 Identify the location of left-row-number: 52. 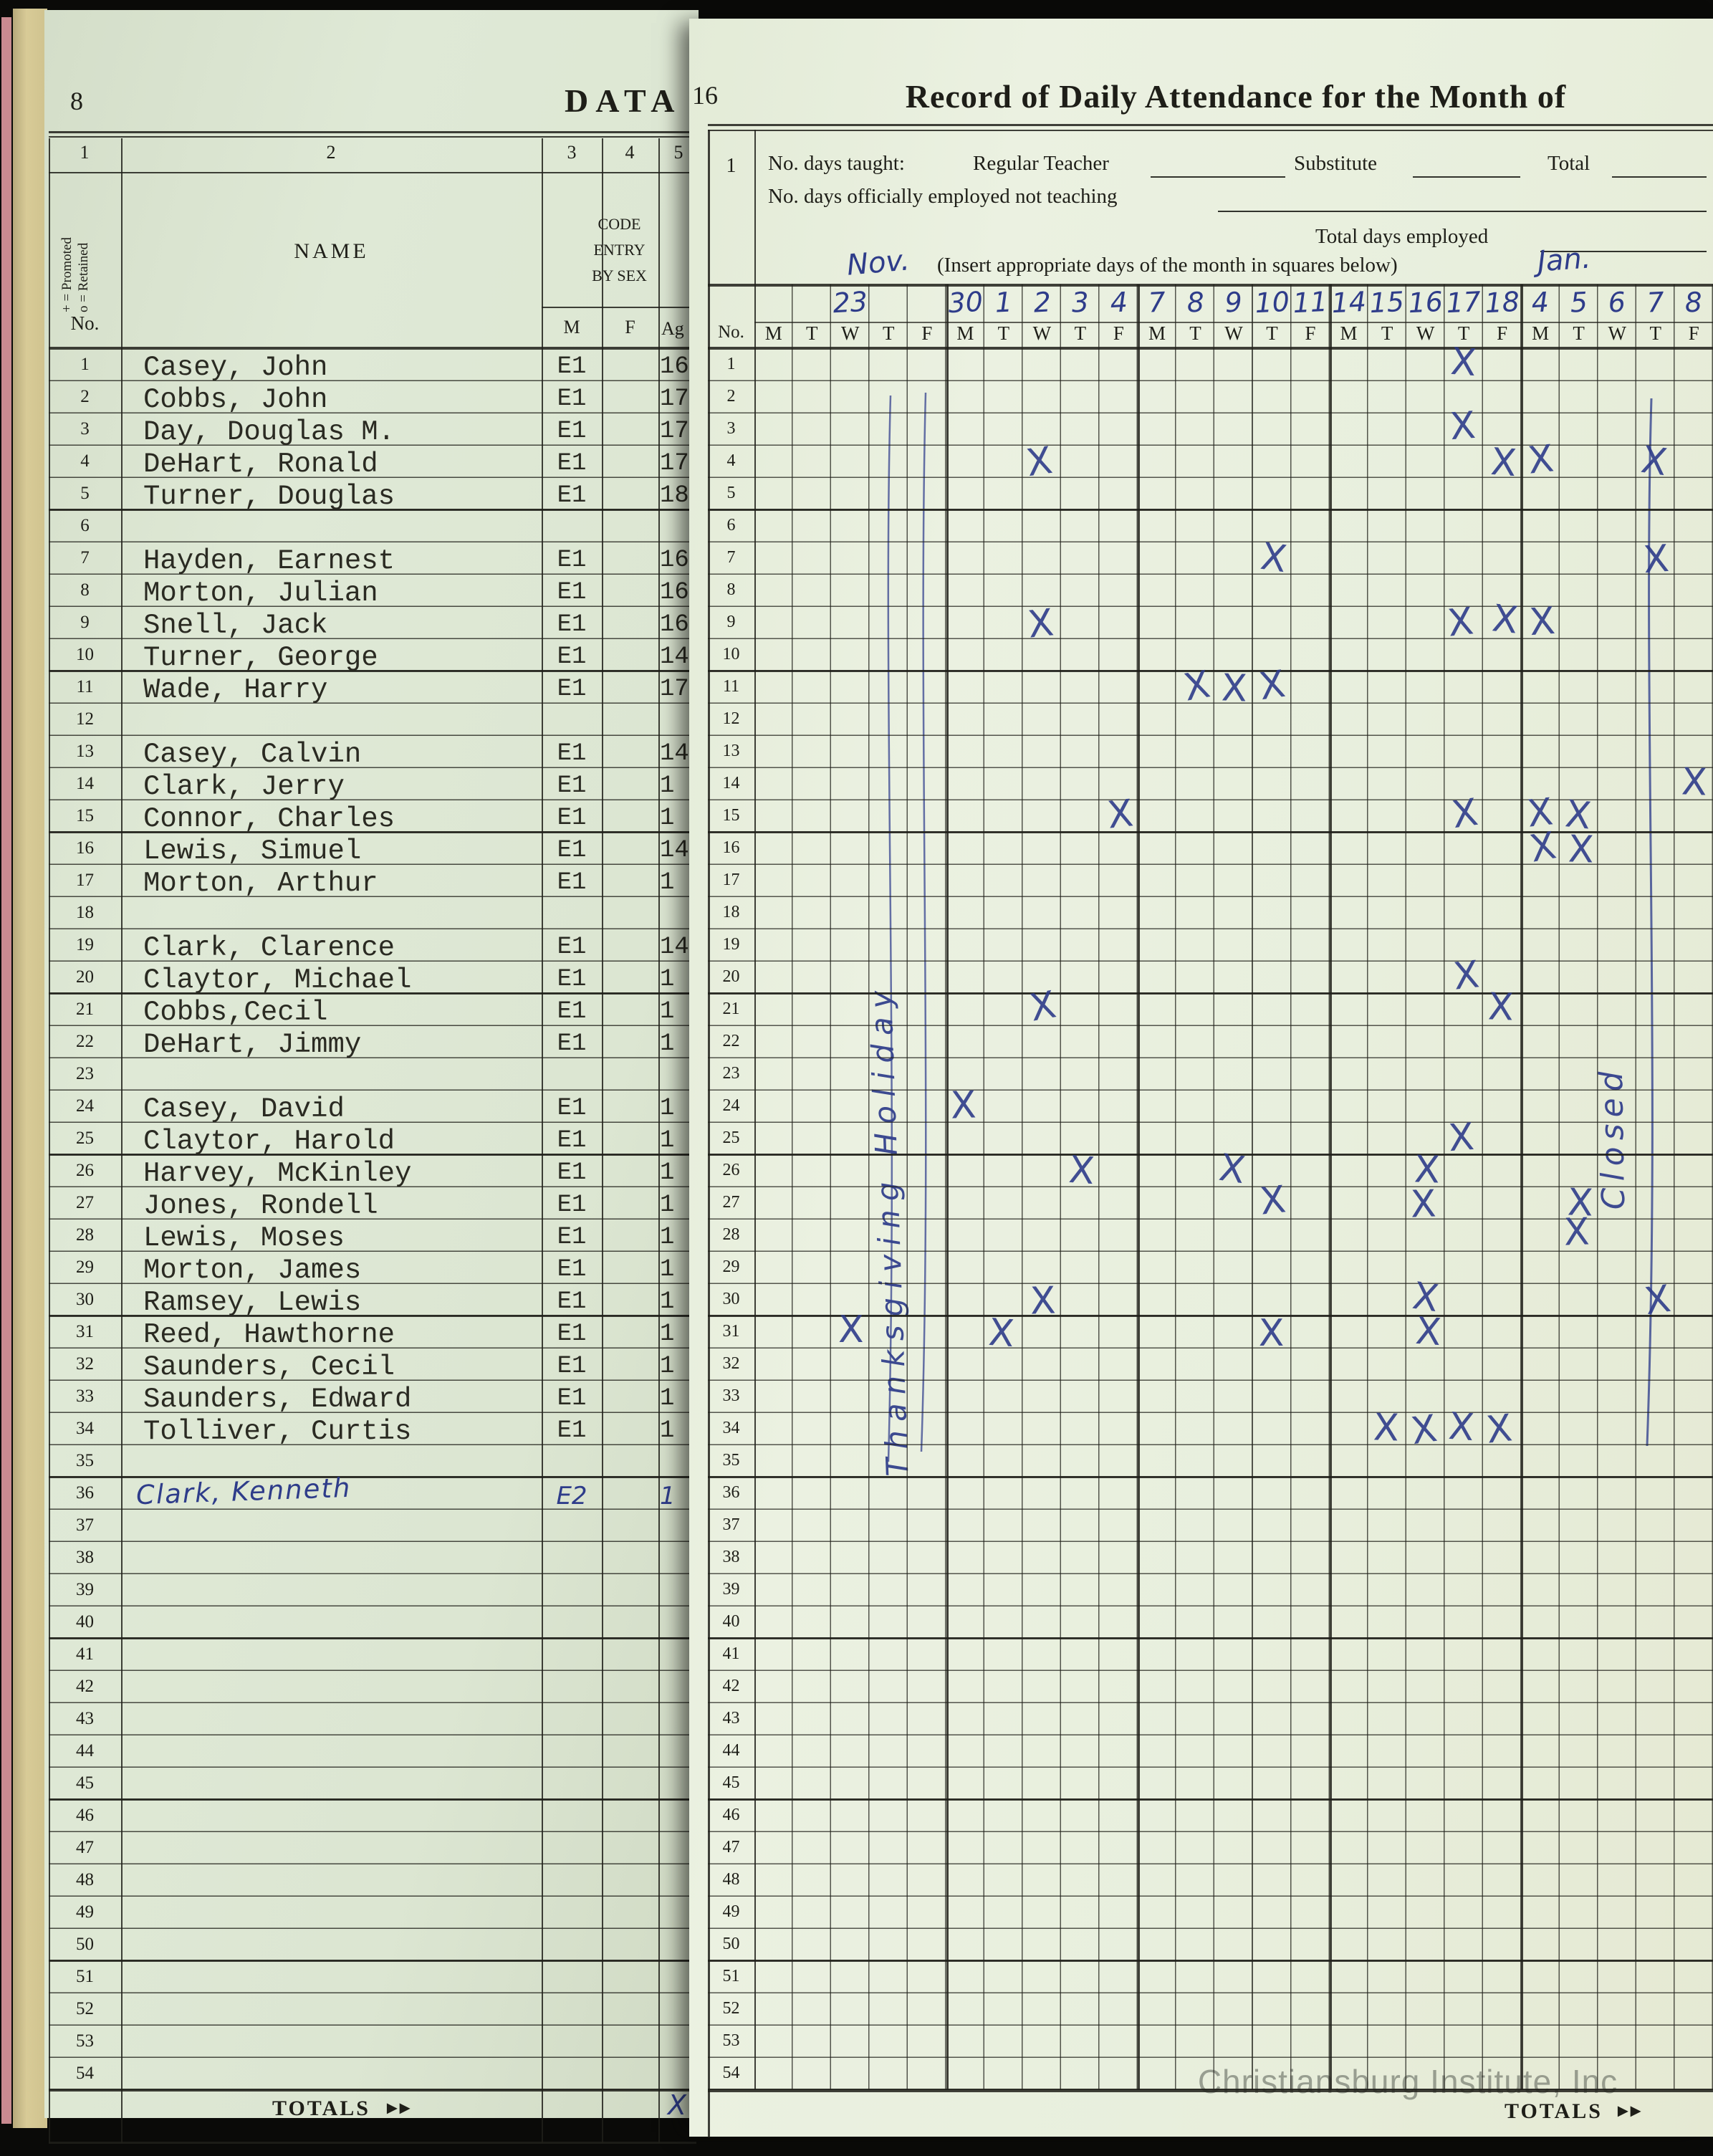
(85, 2008).